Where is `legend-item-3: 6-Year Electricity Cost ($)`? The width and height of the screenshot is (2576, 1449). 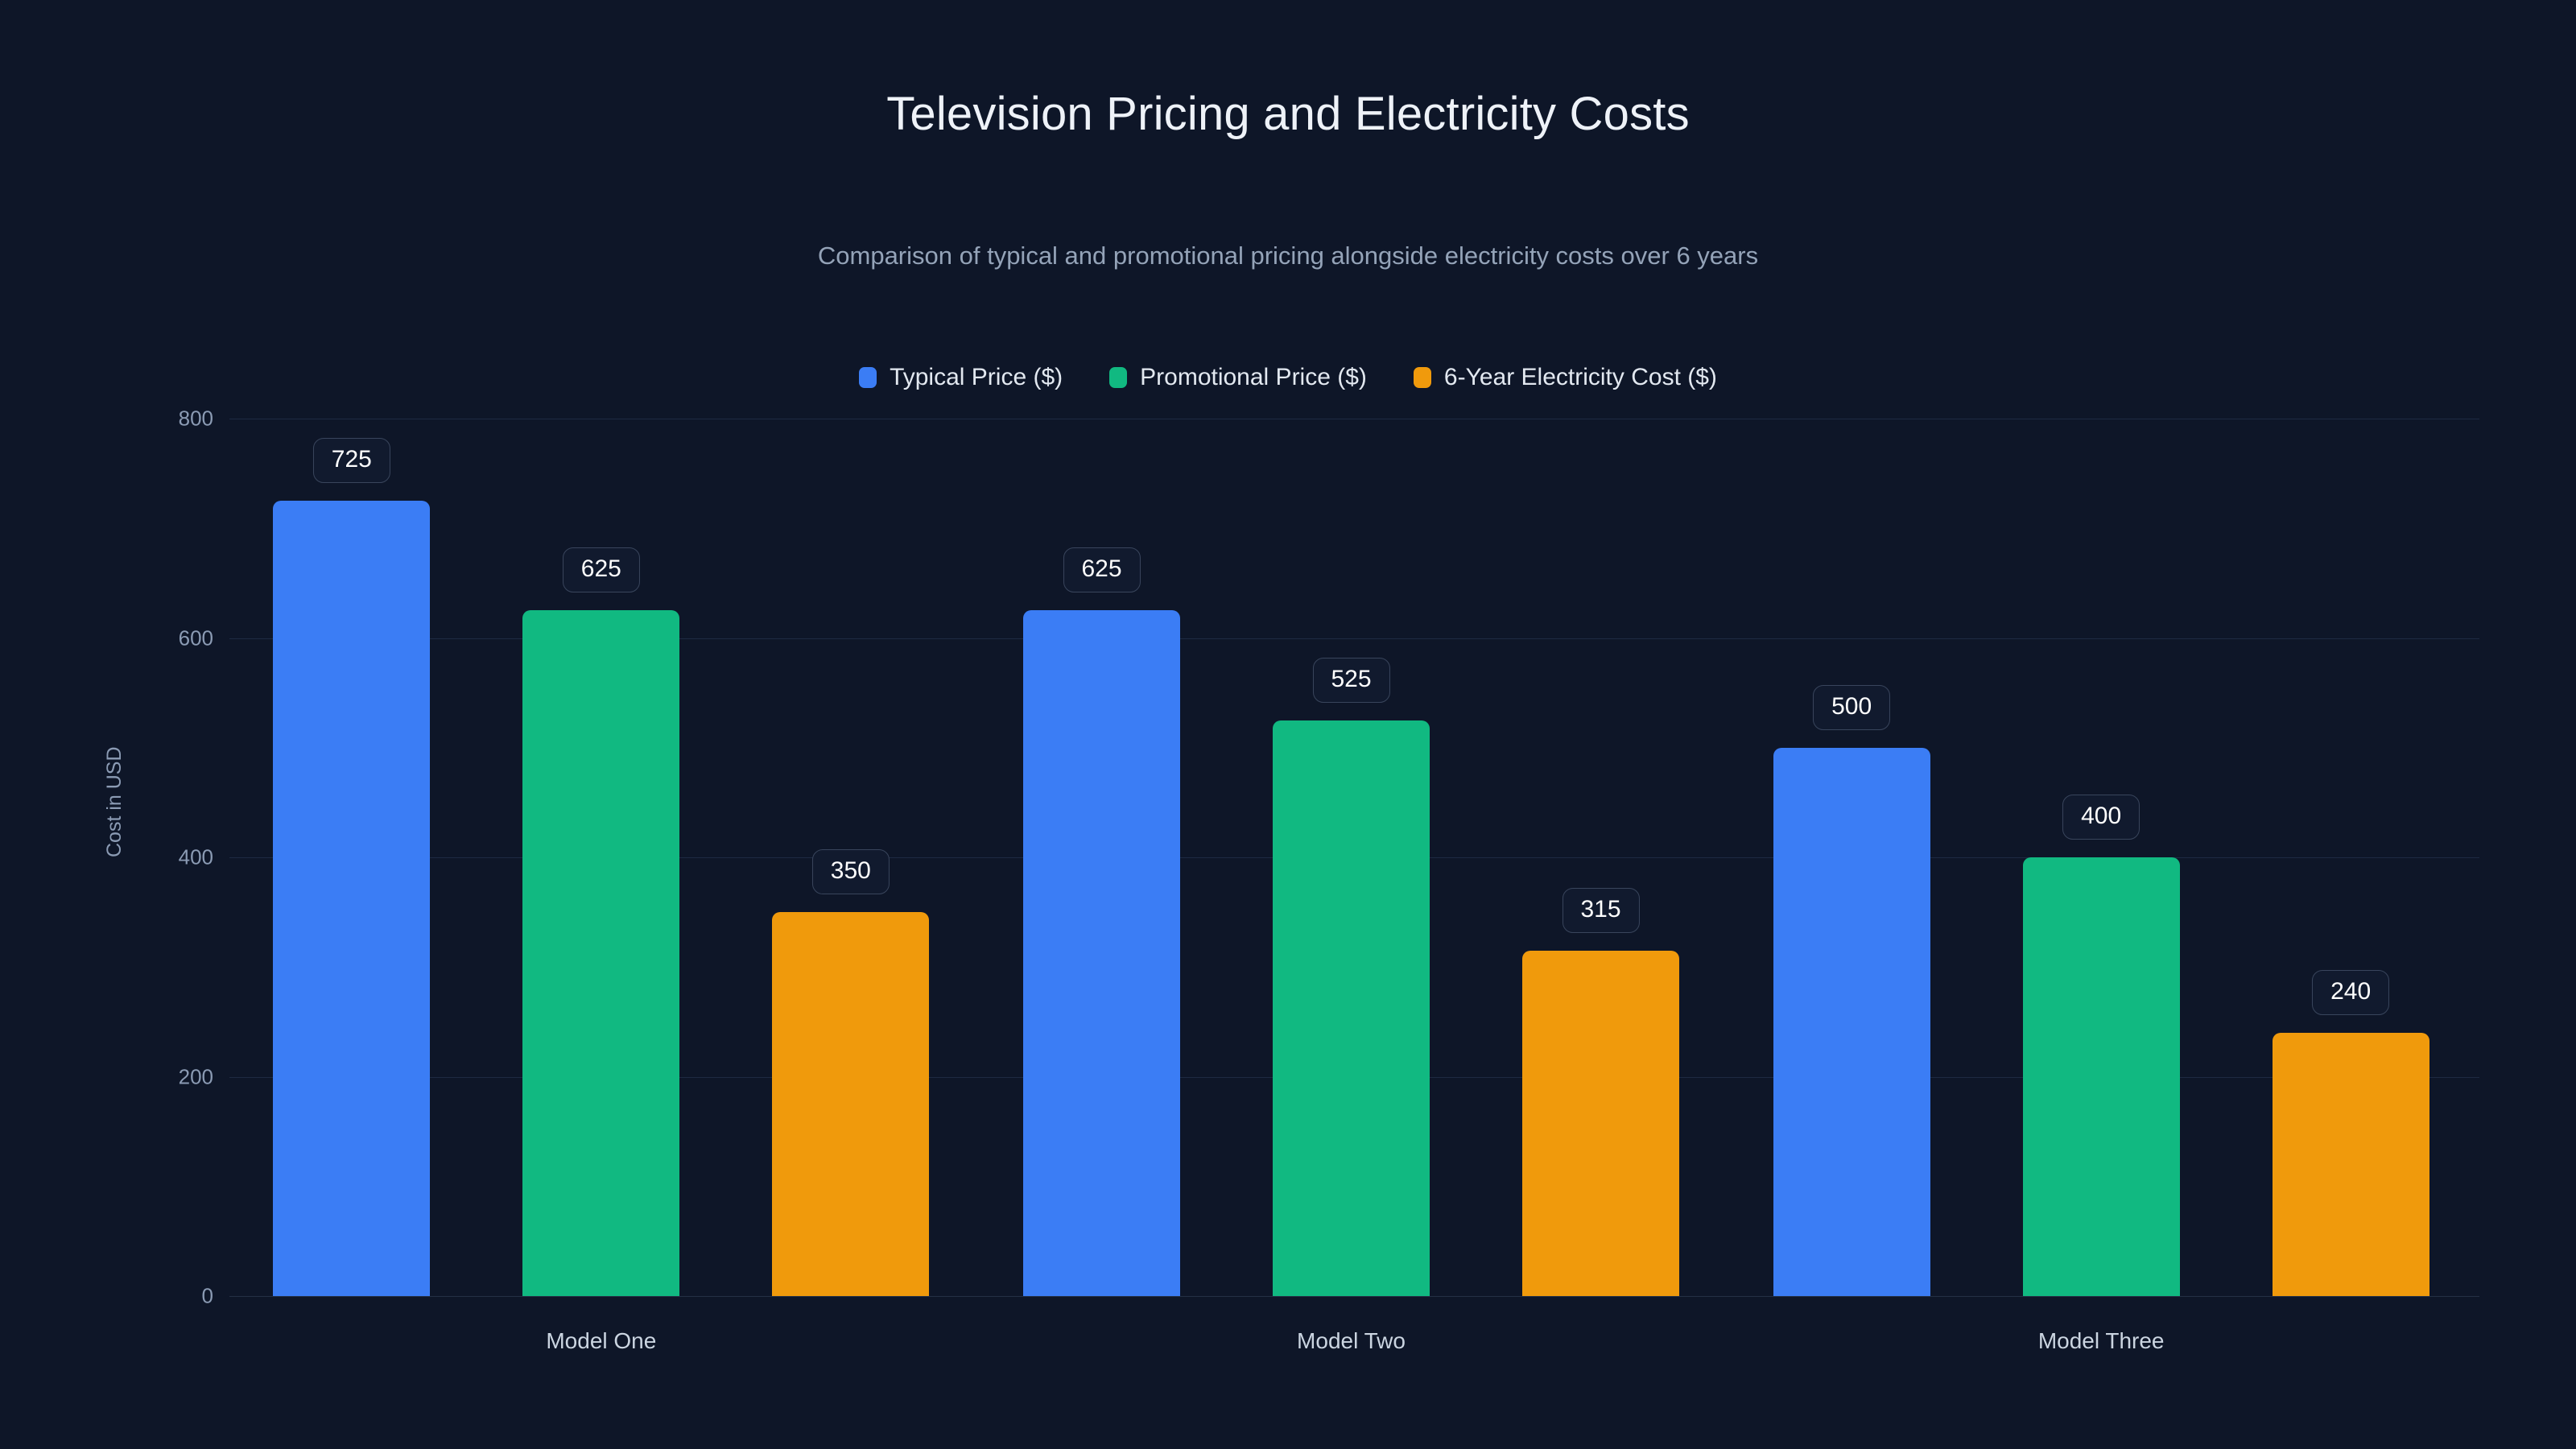 legend-item-3: 6-Year Electricity Cost ($) is located at coordinates (1565, 377).